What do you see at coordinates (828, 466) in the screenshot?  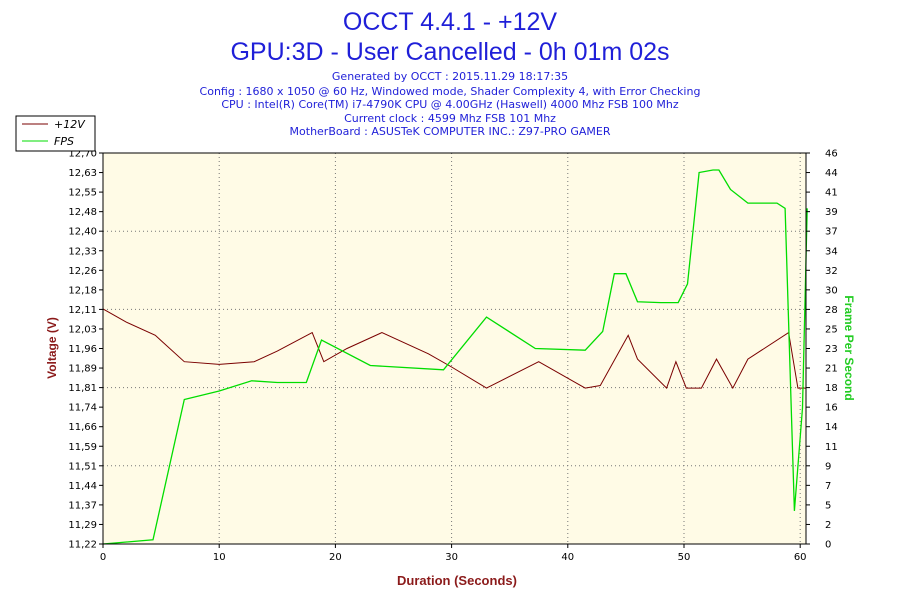 I see `y-tick-label-right: 9` at bounding box center [828, 466].